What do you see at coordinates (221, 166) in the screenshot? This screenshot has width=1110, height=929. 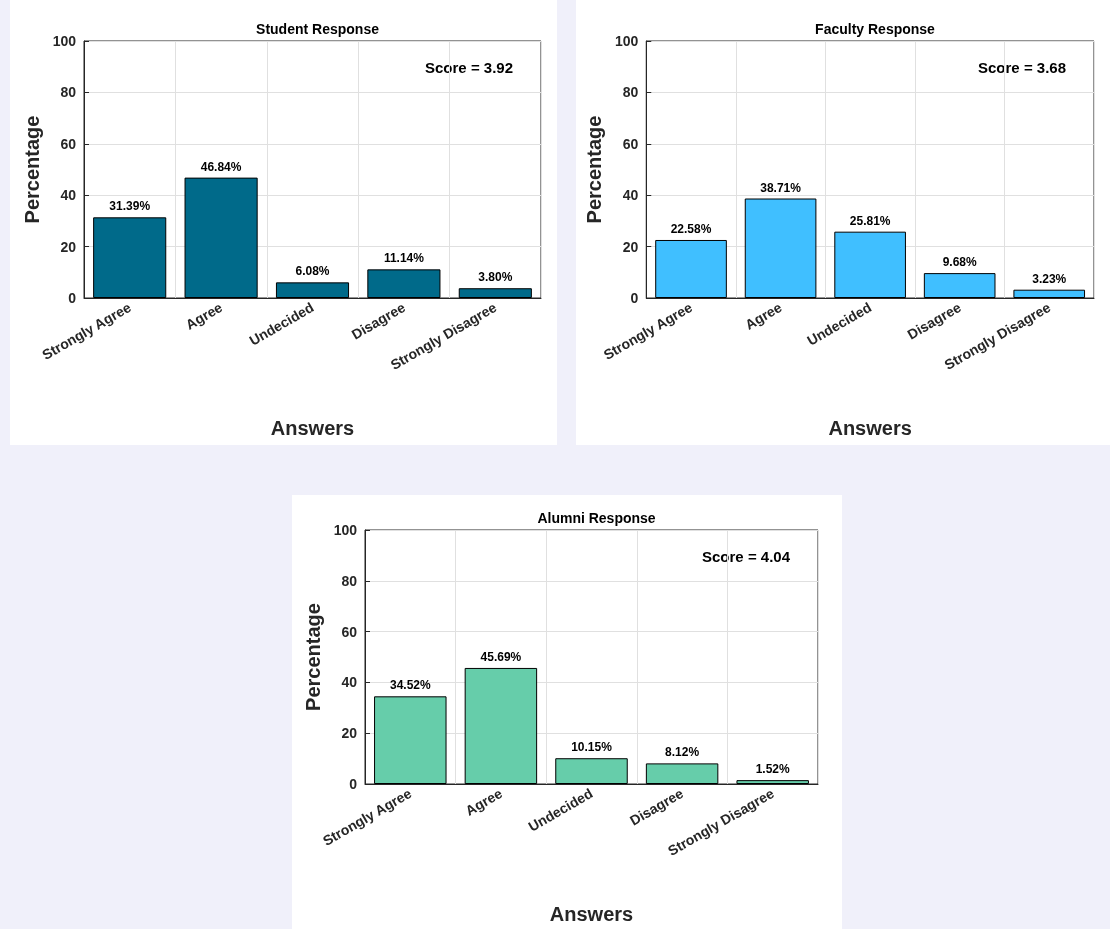 I see `data-label: 46.84%` at bounding box center [221, 166].